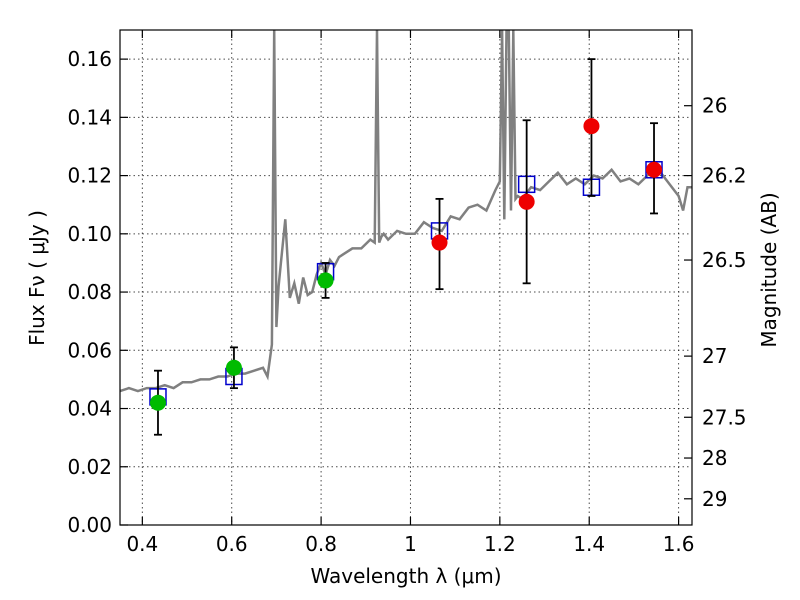  Describe the element at coordinates (89, 234) in the screenshot. I see `y-tick-label: 0.10` at that location.